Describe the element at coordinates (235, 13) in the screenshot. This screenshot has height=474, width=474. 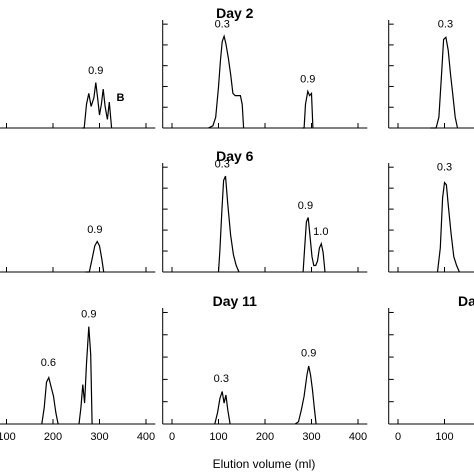
I see `panel-title: Day 2` at that location.